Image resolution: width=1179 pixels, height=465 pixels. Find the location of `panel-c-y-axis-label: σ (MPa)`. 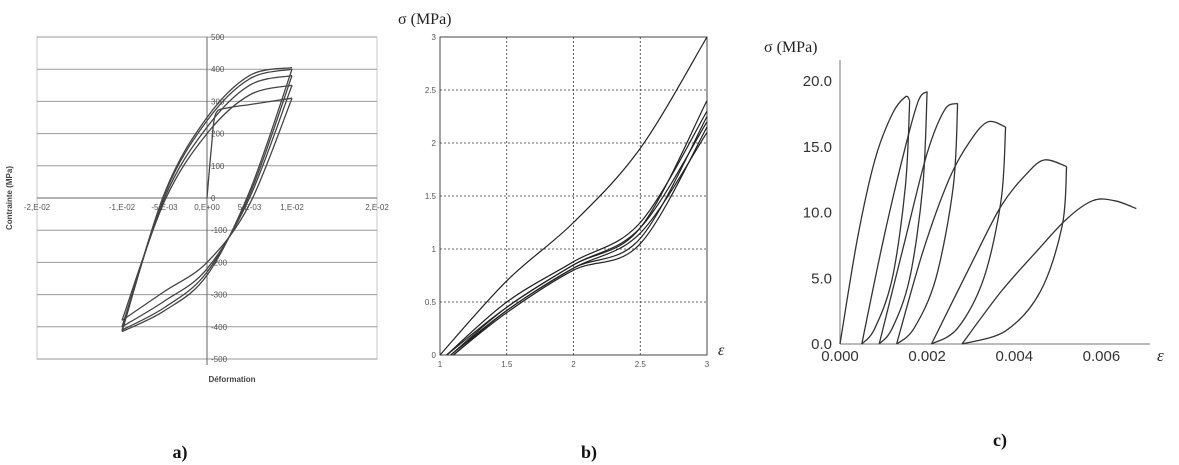

panel-c-y-axis-label: σ (MPa) is located at coordinates (791, 47).